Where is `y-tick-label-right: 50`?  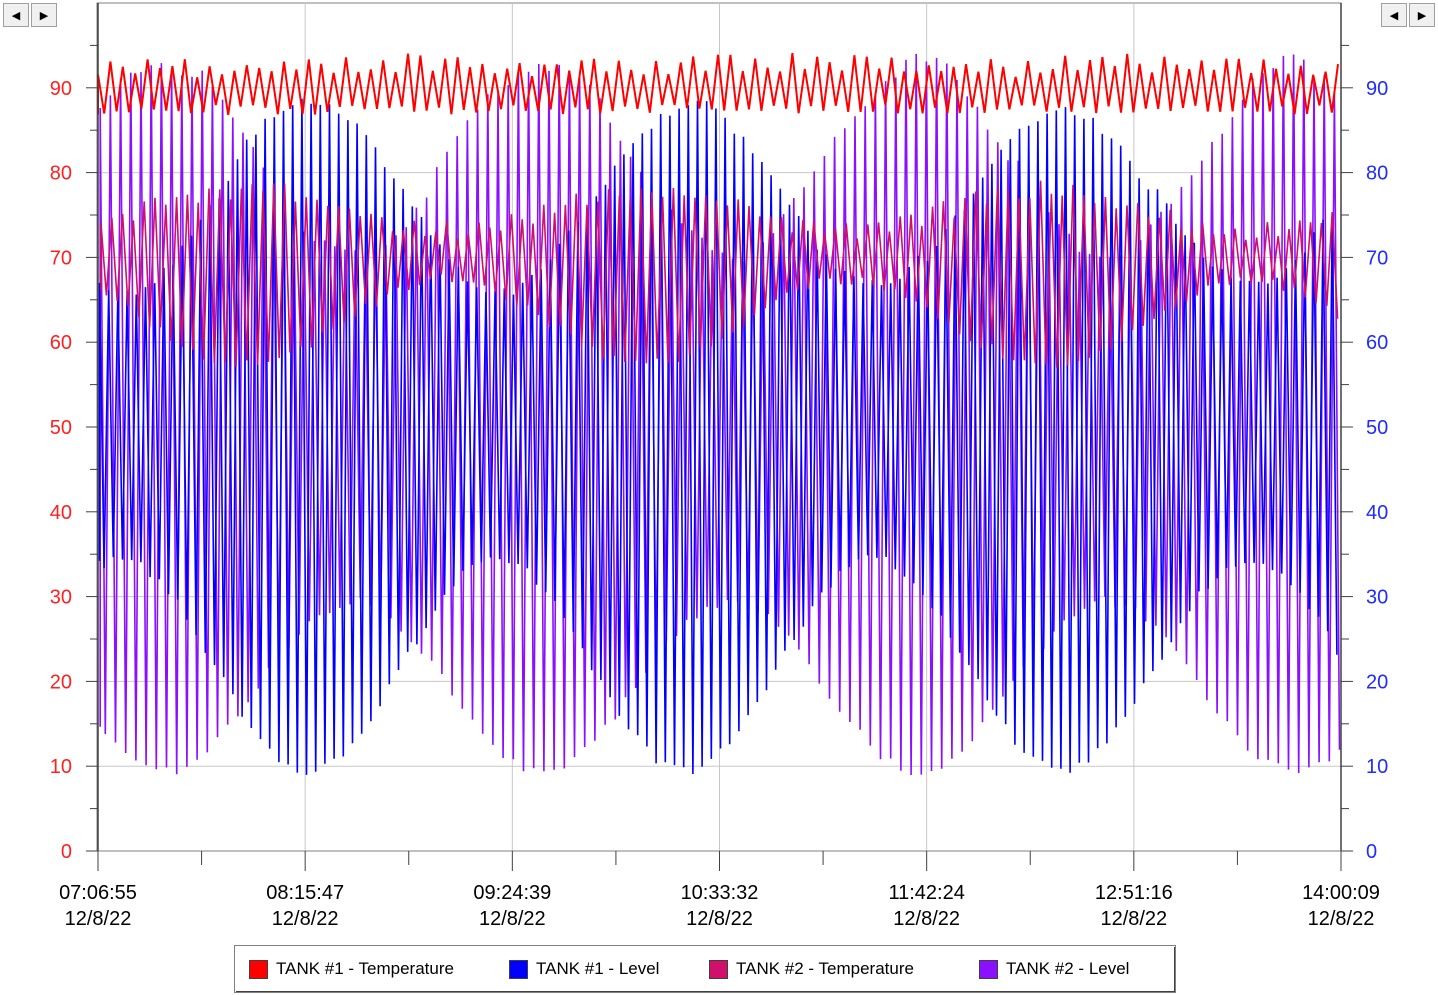 y-tick-label-right: 50 is located at coordinates (1377, 428).